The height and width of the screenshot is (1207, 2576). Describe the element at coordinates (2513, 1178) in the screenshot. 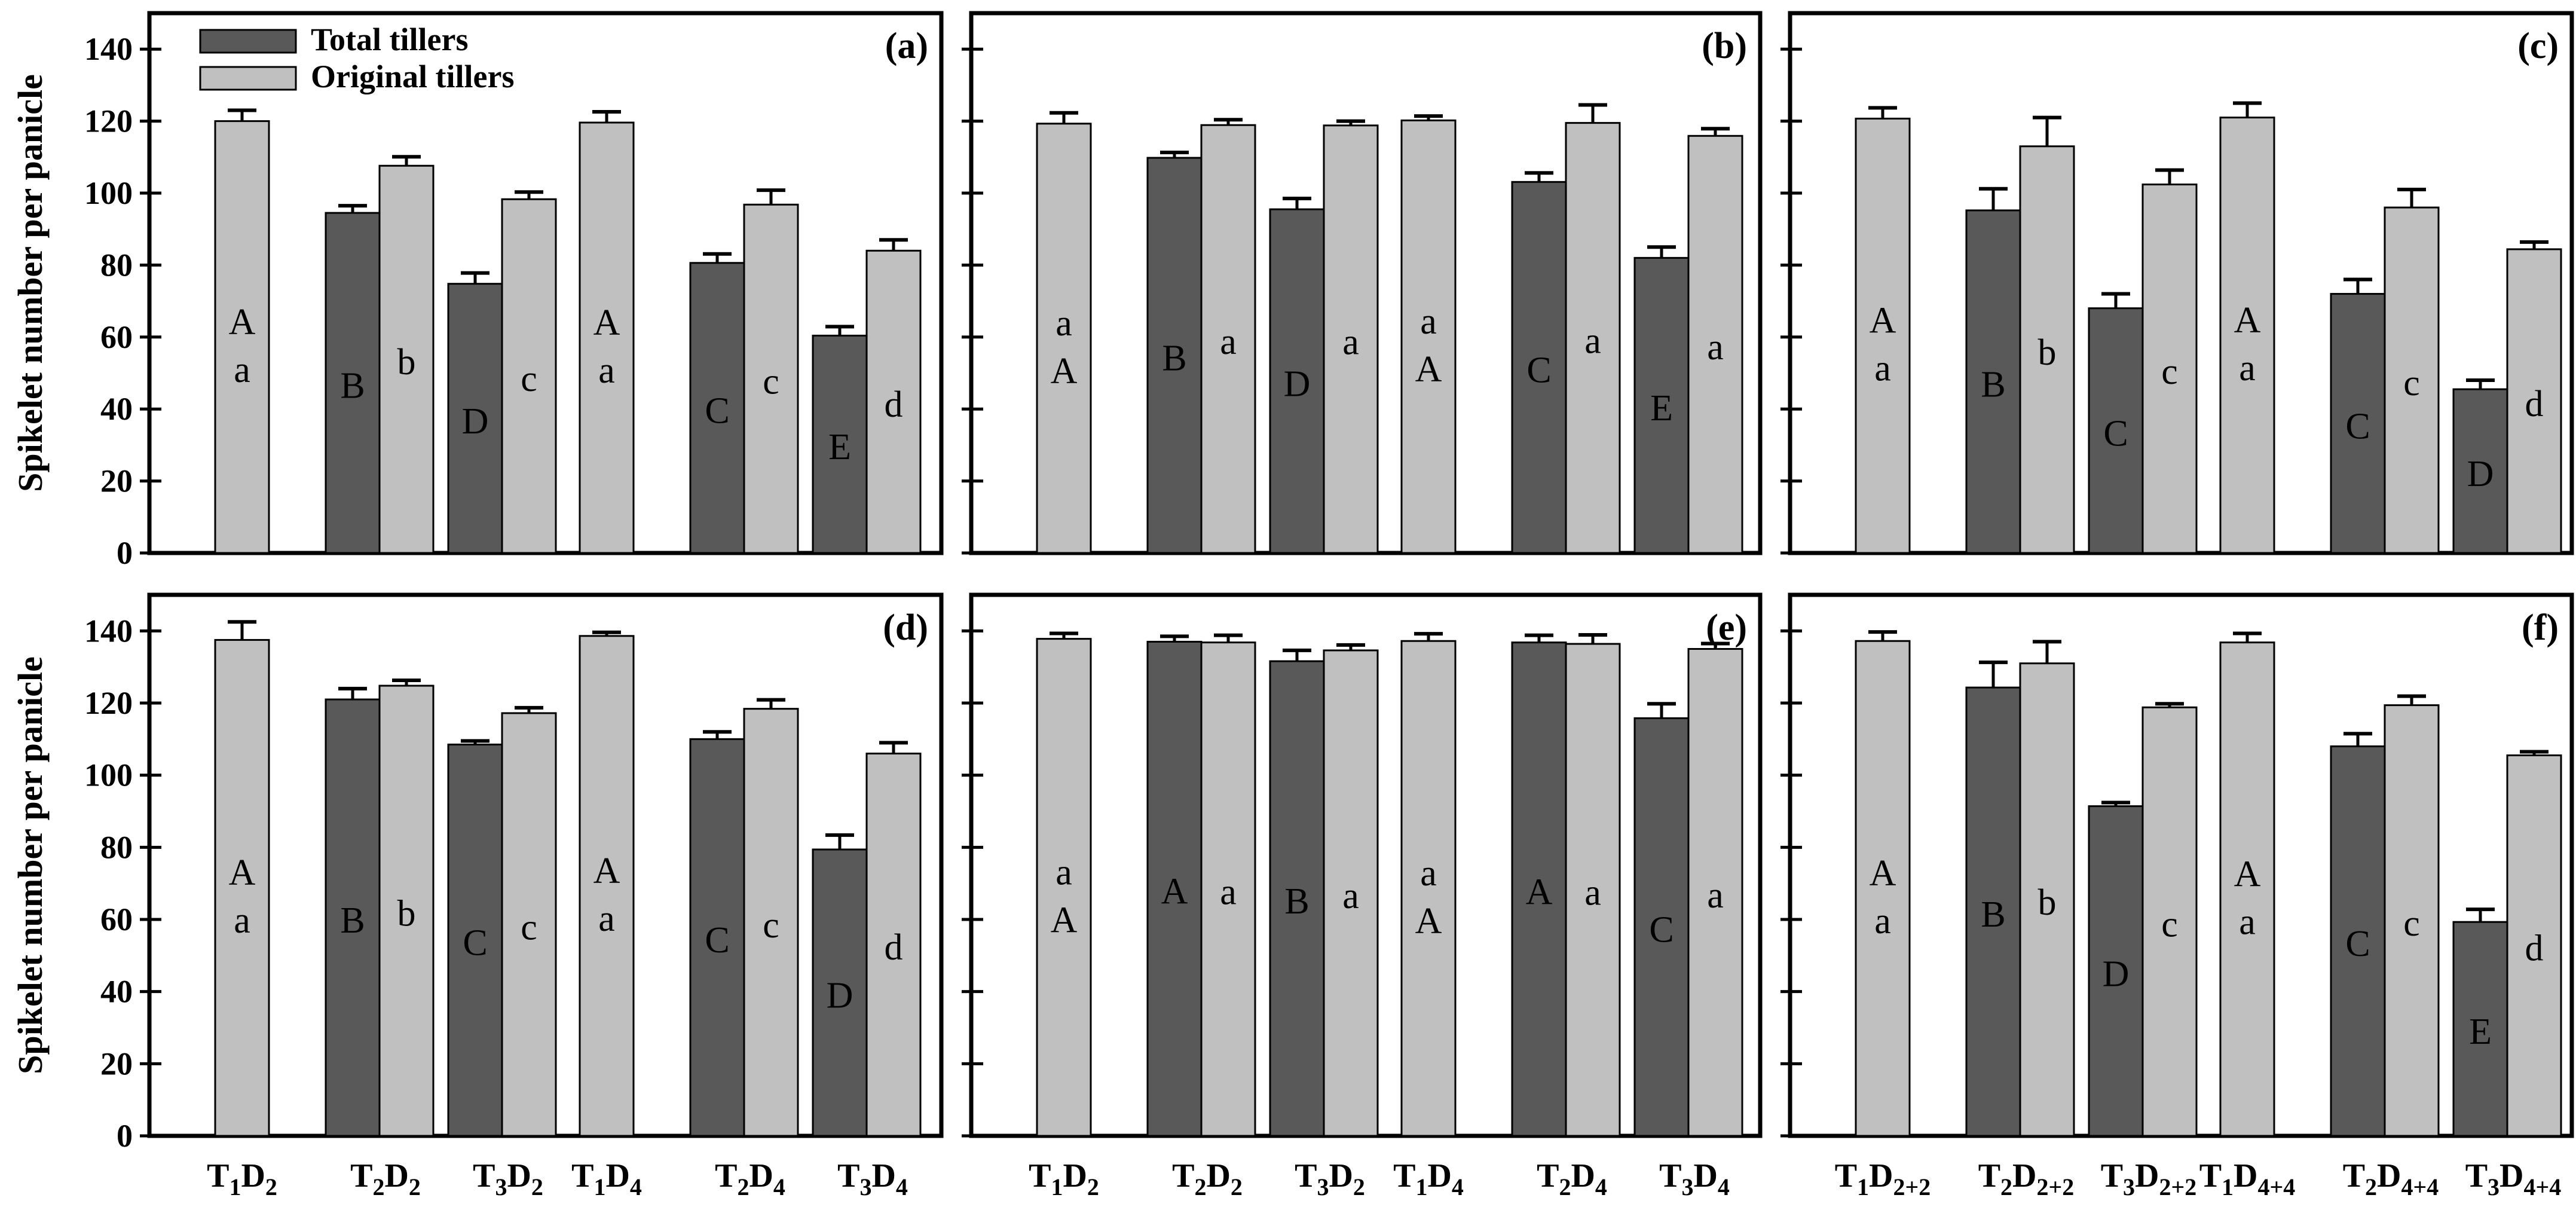

I see `x-tick-label: T3D4+4` at that location.